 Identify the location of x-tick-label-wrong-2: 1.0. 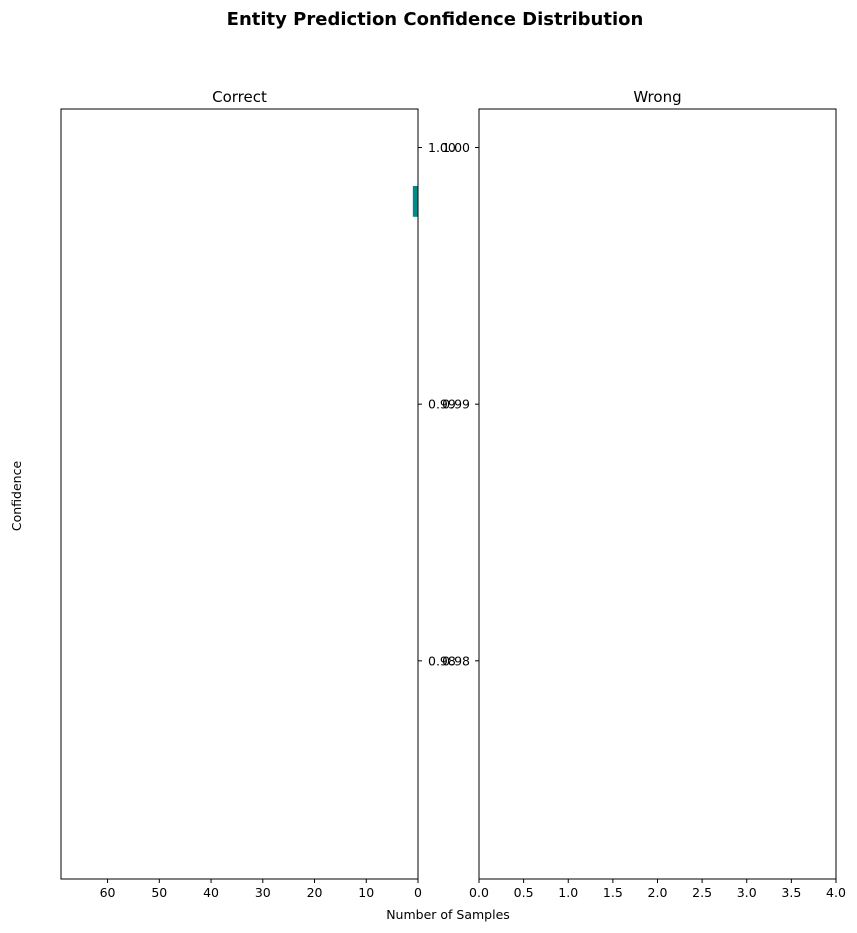
(568, 892).